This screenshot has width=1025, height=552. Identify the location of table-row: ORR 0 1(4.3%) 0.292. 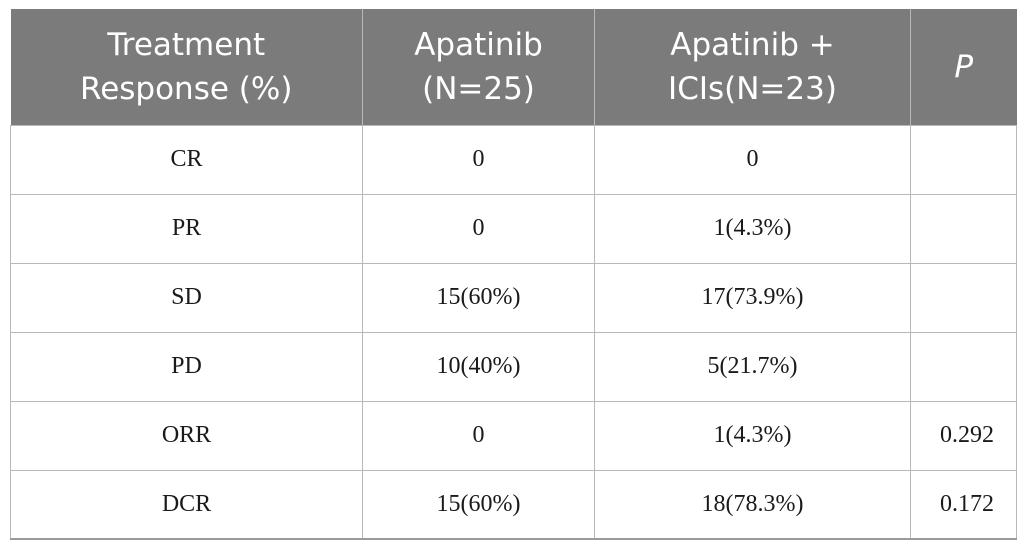
(513, 435).